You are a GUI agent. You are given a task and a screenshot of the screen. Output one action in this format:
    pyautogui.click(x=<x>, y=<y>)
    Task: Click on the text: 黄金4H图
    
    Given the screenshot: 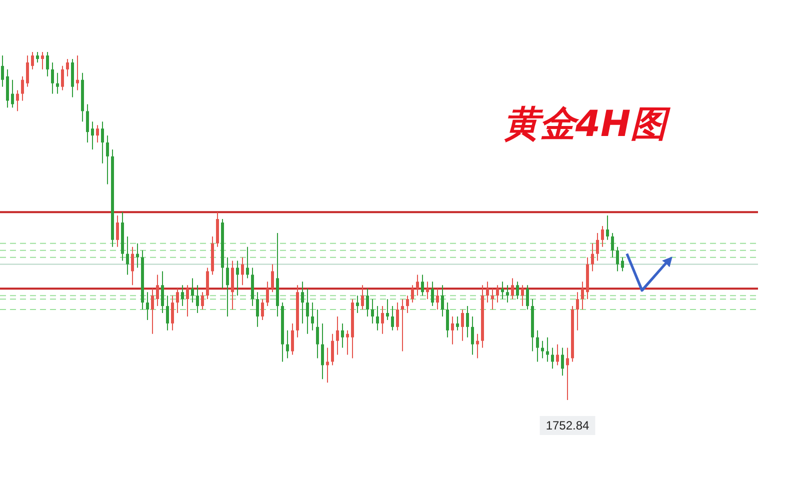 What is the action you would take?
    pyautogui.click(x=587, y=125)
    